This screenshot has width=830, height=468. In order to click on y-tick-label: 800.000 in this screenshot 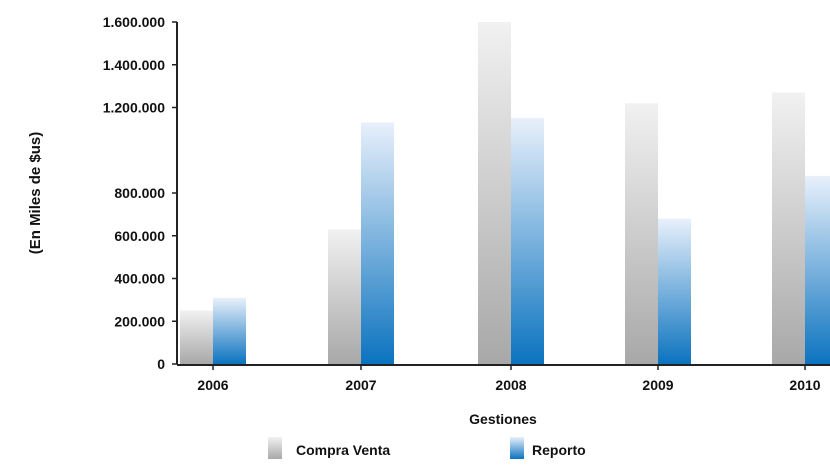, I will do `click(139, 193)`.